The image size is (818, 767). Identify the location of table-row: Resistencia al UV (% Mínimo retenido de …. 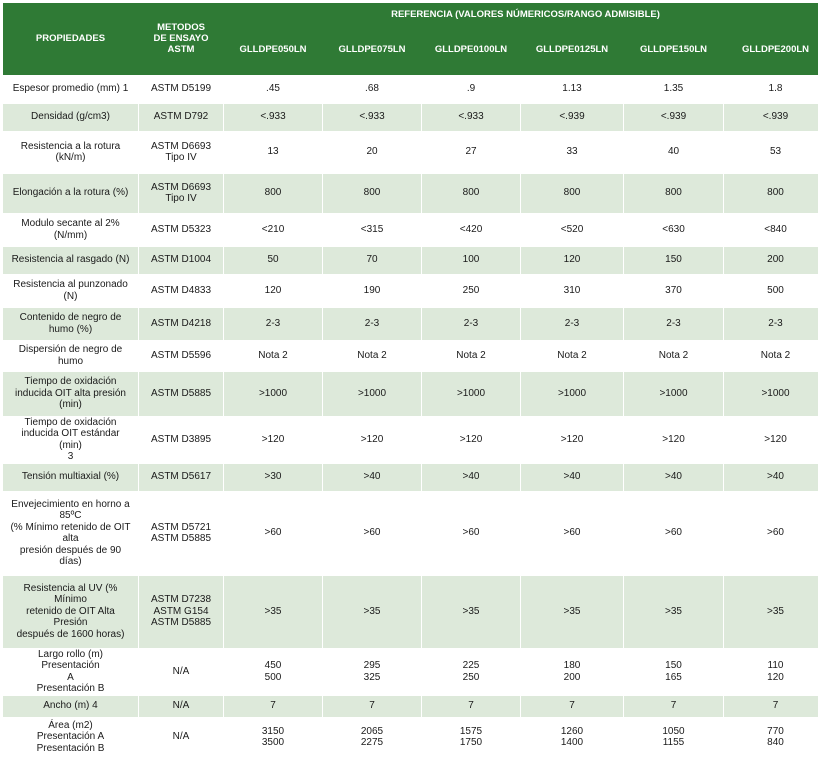
(410, 611).